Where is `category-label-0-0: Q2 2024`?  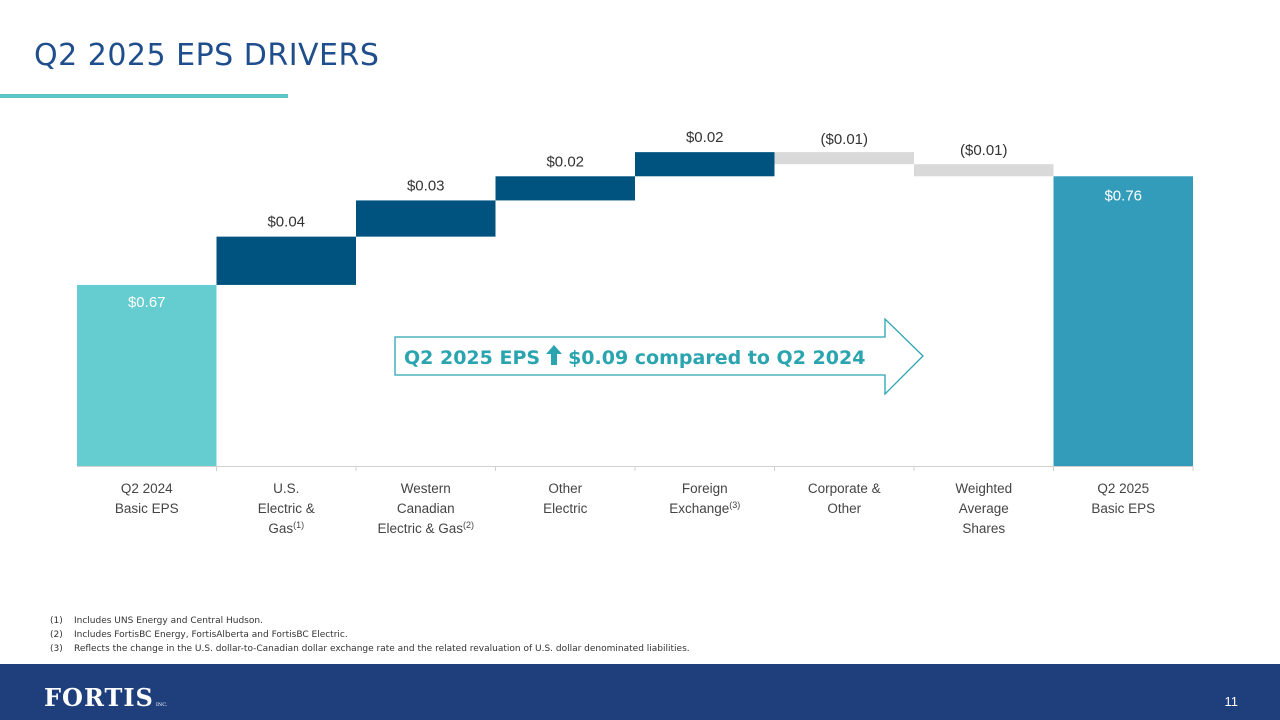 category-label-0-0: Q2 2024 is located at coordinates (147, 488).